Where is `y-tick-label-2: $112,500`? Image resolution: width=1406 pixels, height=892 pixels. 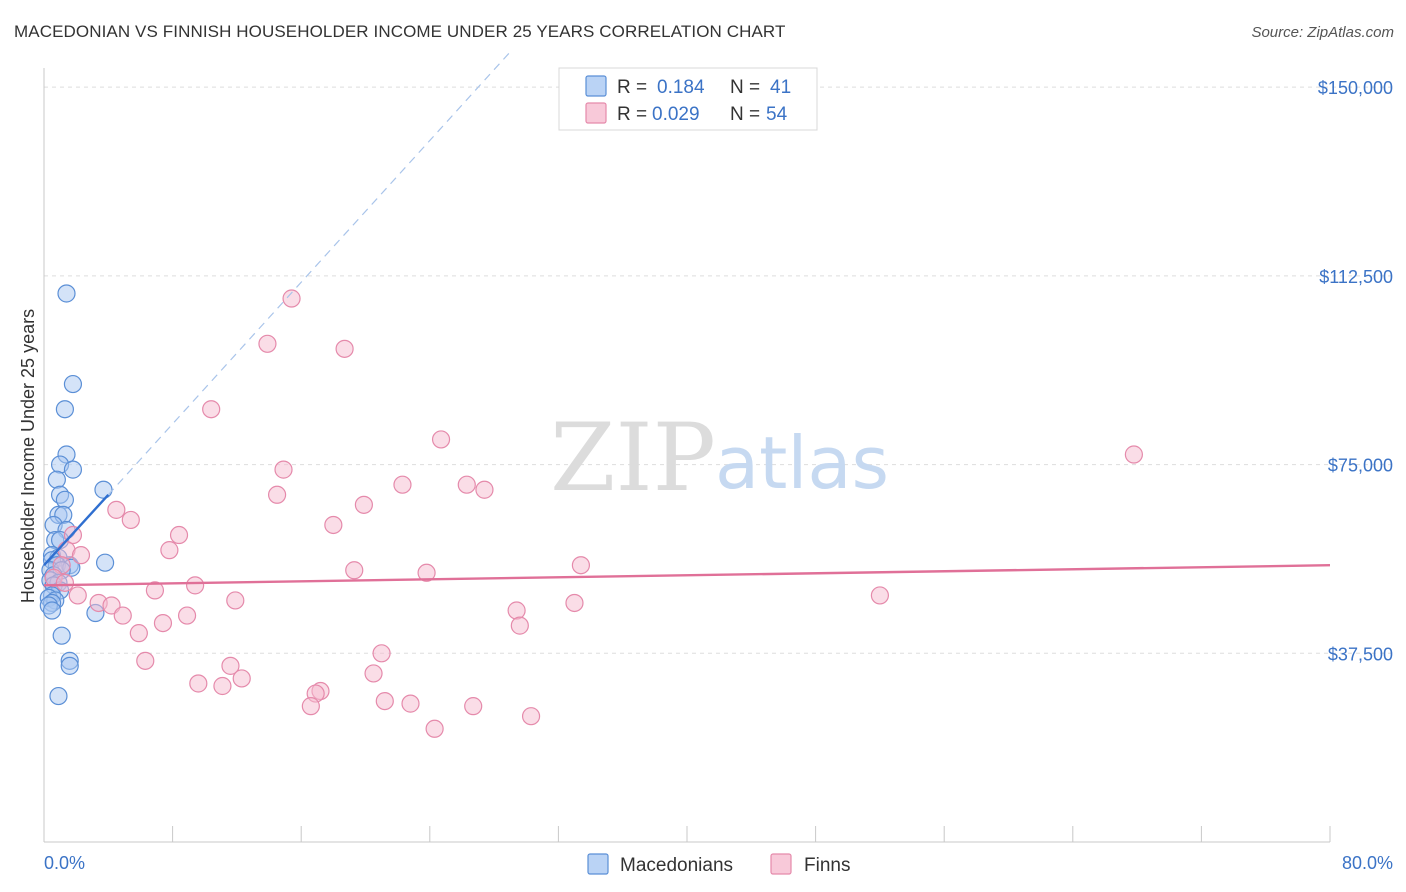
y-tick-label-2: $112,500 is located at coordinates (1356, 277).